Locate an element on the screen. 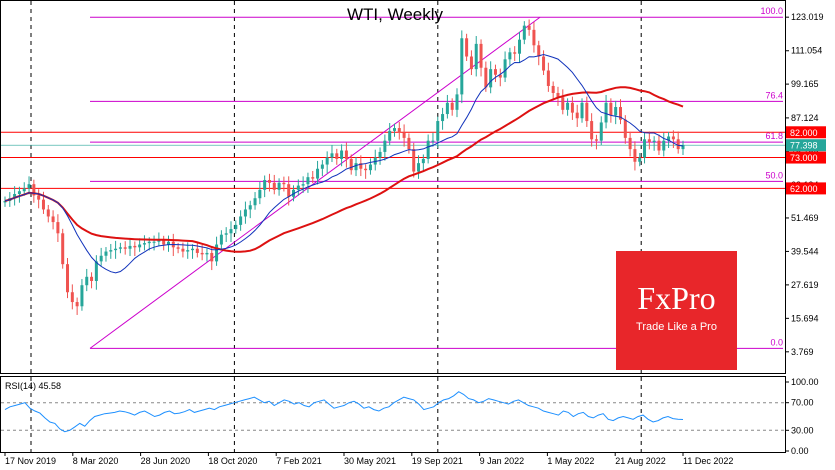 This screenshot has height=470, width=835. logo-tagline: Trade Like a Pro is located at coordinates (676, 327).